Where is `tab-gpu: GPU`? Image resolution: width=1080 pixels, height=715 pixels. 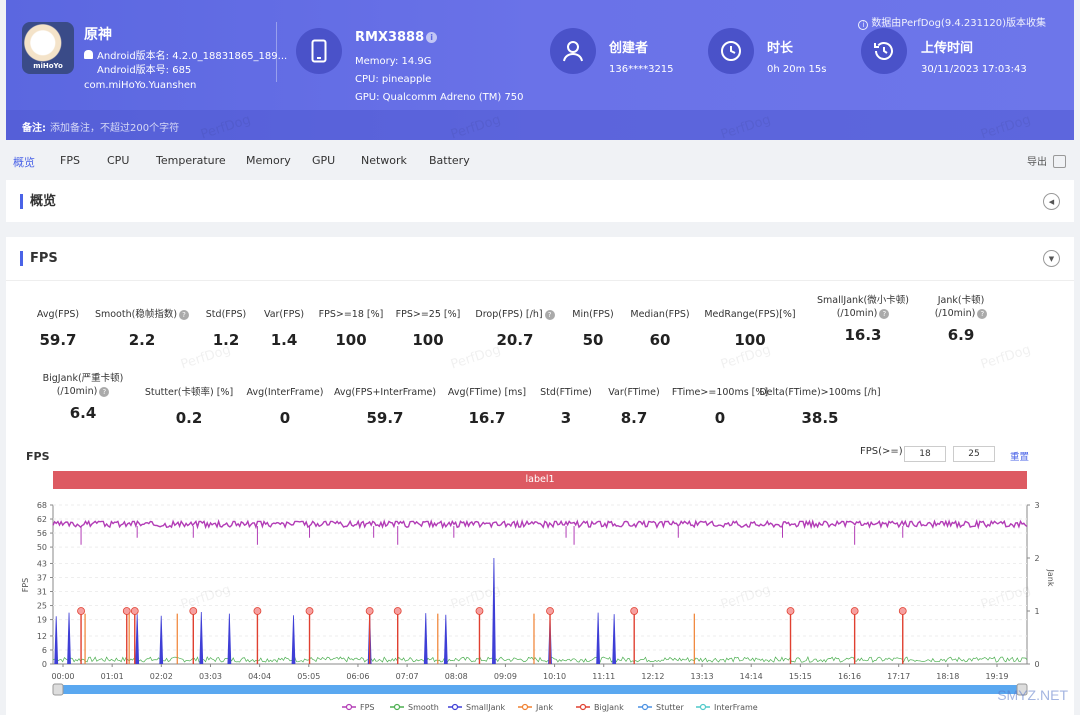
tab-gpu: GPU is located at coordinates (324, 160).